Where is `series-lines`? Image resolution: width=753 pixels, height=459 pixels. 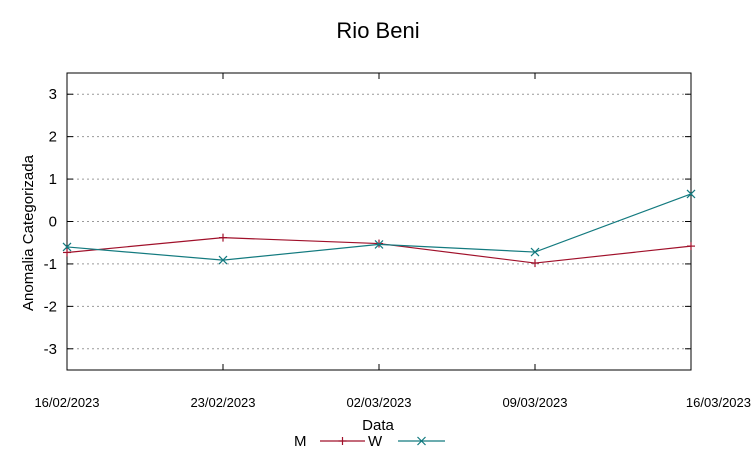
series-lines is located at coordinates (379, 228).